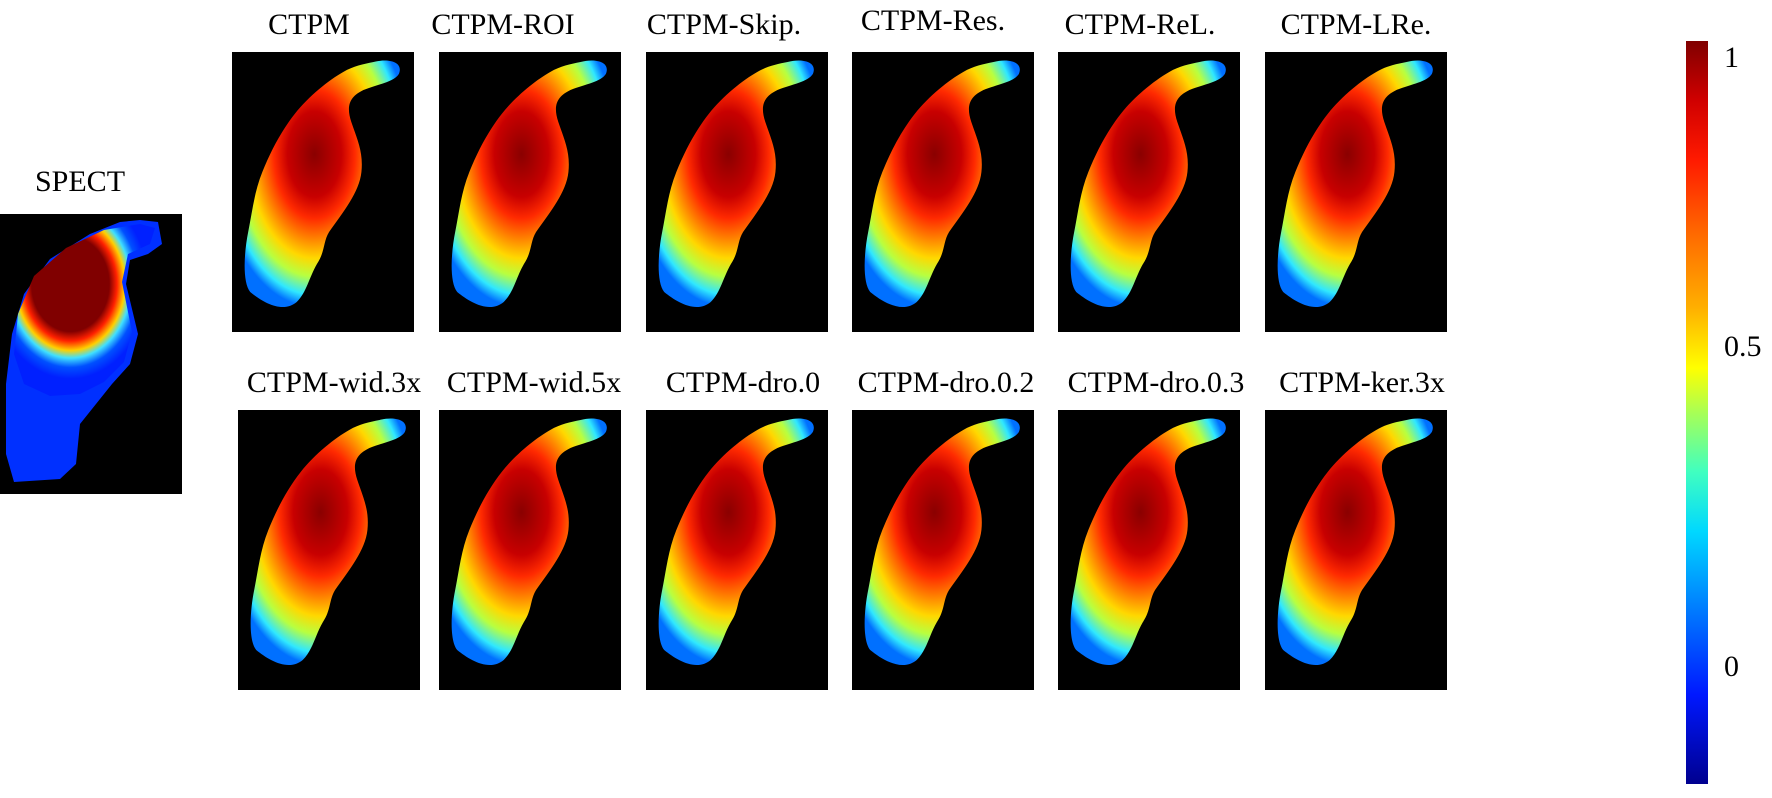 The width and height of the screenshot is (1772, 798). I want to click on heatmap-ctpm-dro0, so click(737, 550).